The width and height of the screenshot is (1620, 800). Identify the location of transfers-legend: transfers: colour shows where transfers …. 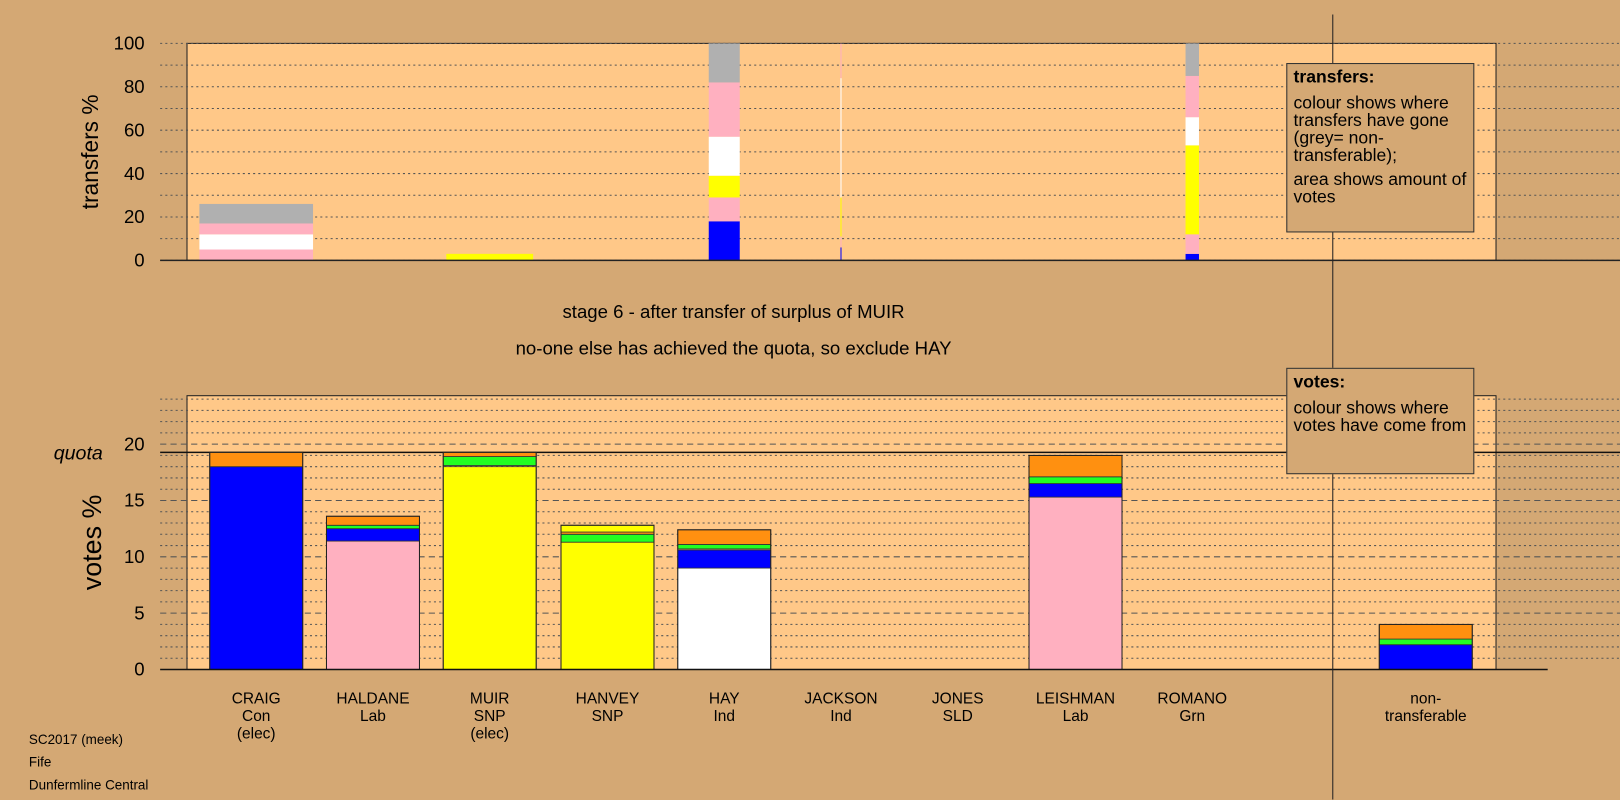
(1380, 148).